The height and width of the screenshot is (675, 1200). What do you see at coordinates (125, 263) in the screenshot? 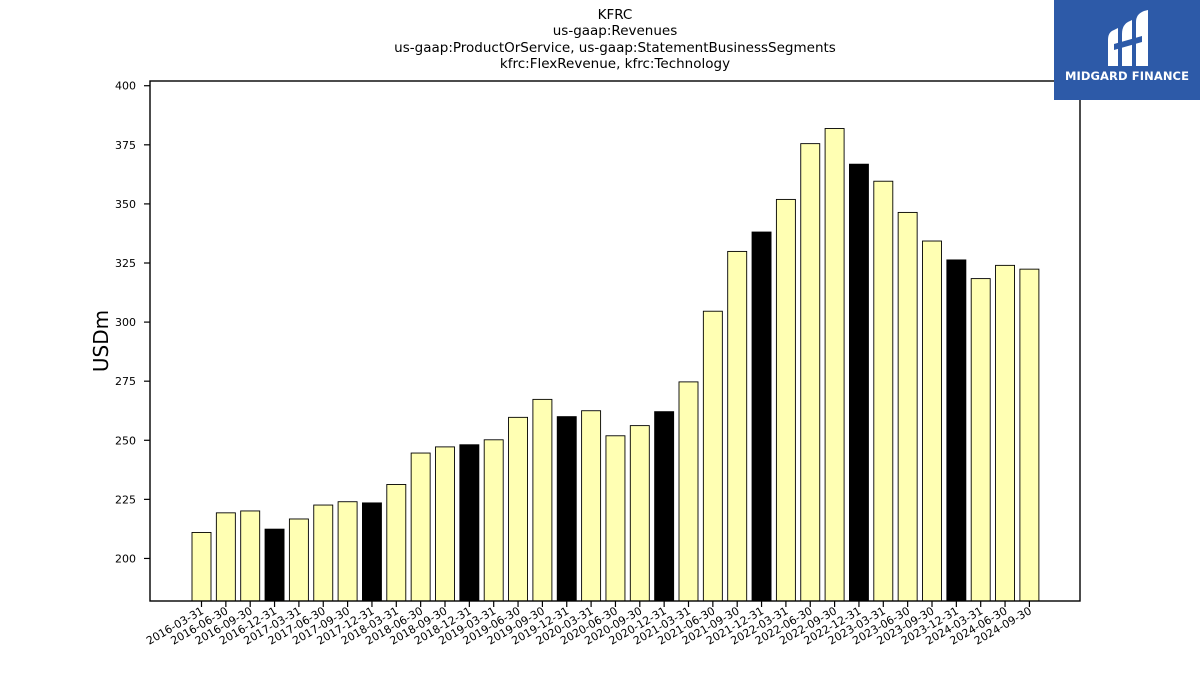
I see `y-tick-label: 325` at bounding box center [125, 263].